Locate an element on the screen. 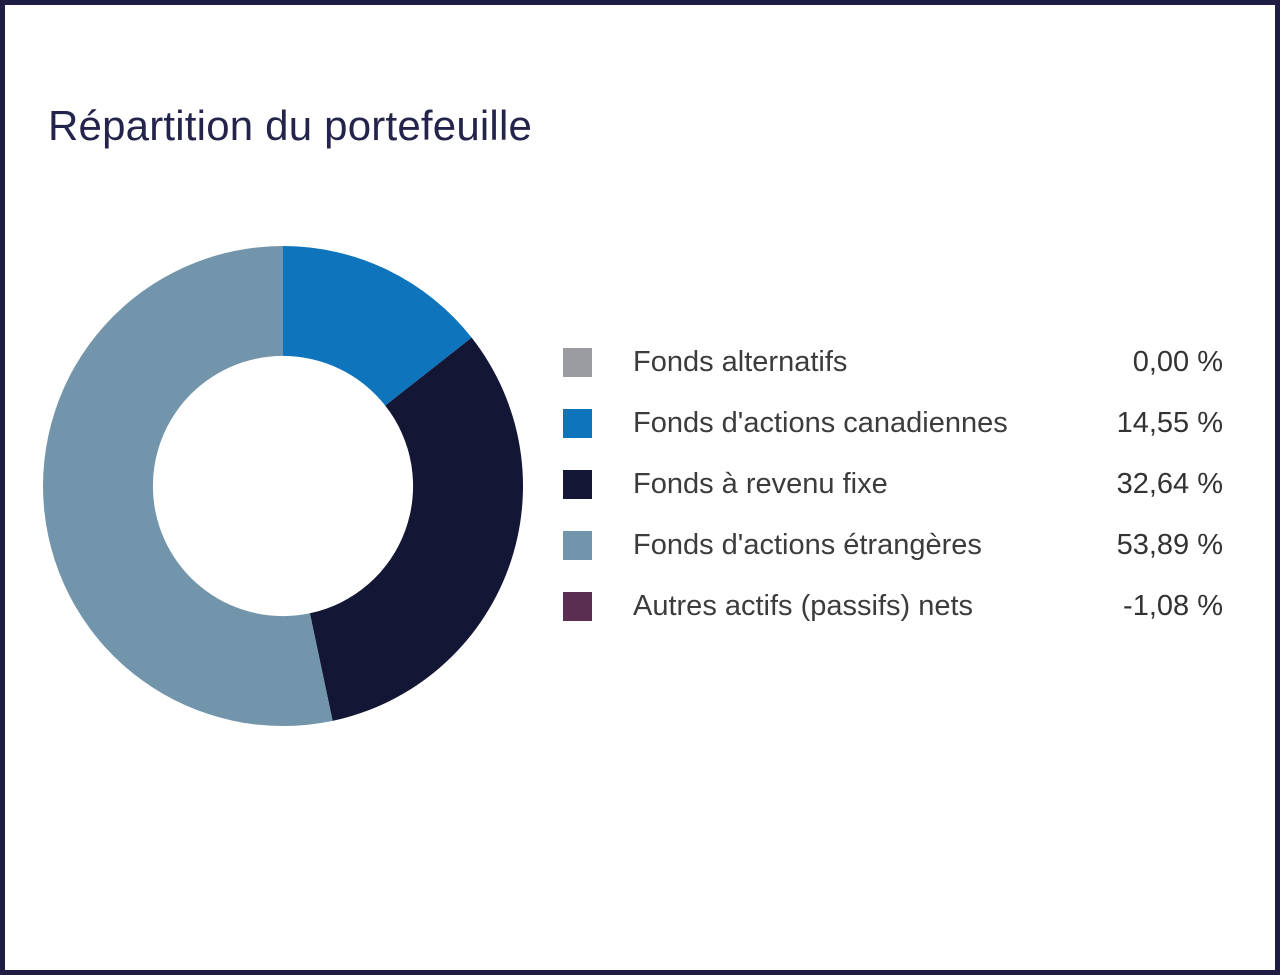 Image resolution: width=1280 pixels, height=975 pixels. legend-row: Fonds d'actions canadiennes 14,55 % is located at coordinates (893, 423).